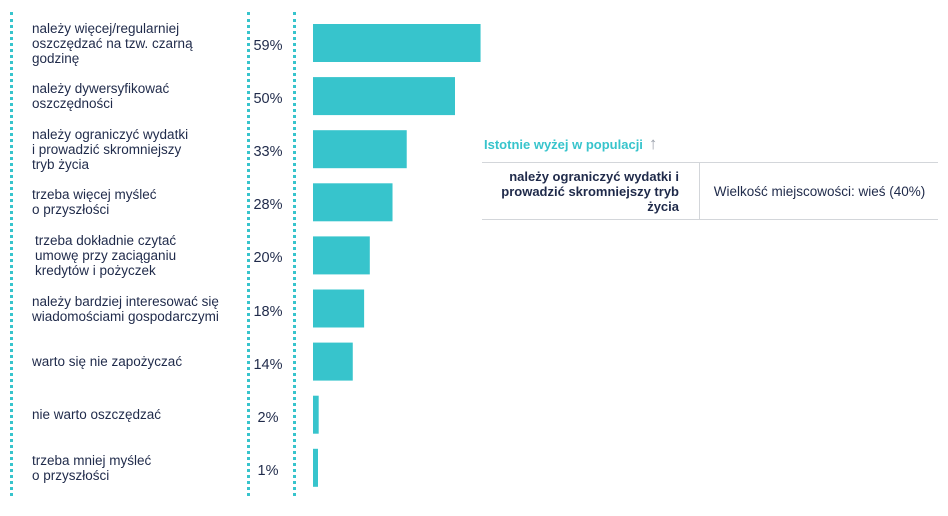  I want to click on significance-title-text: Istotnie wyżej w populacji, so click(563, 144).